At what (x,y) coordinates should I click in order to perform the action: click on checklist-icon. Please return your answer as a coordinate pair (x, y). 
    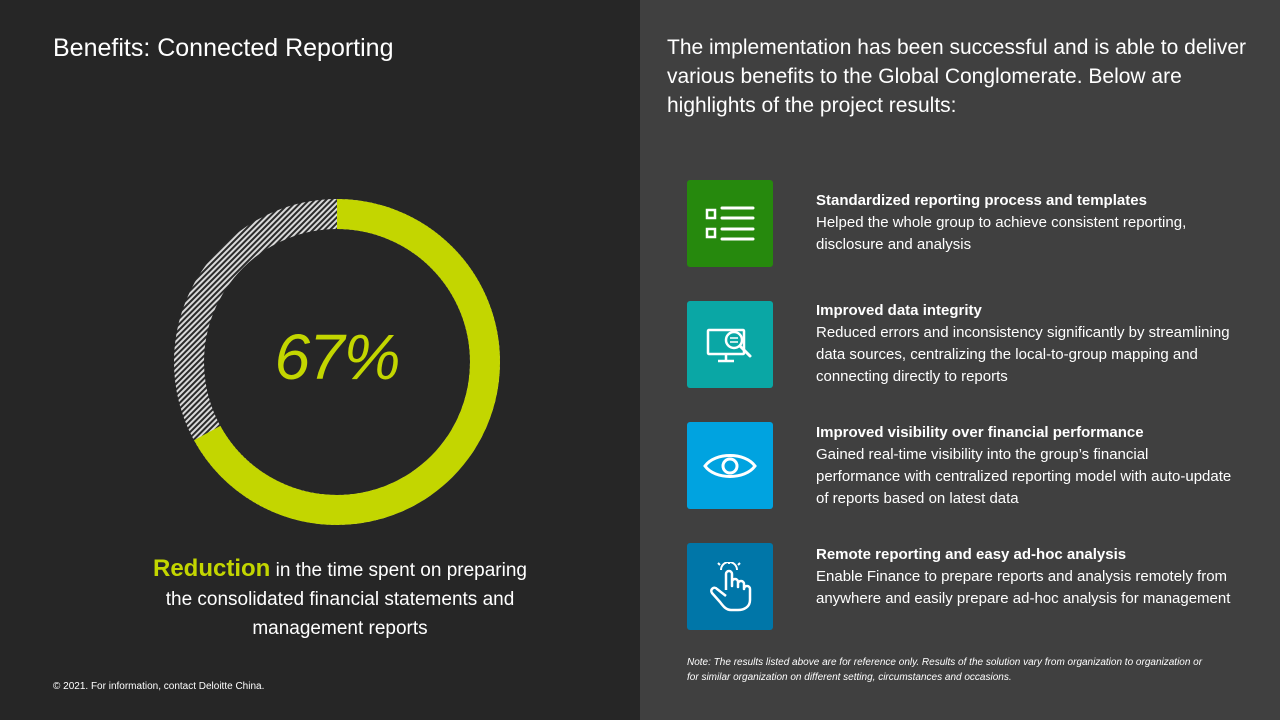
    Looking at the image, I should click on (730, 223).